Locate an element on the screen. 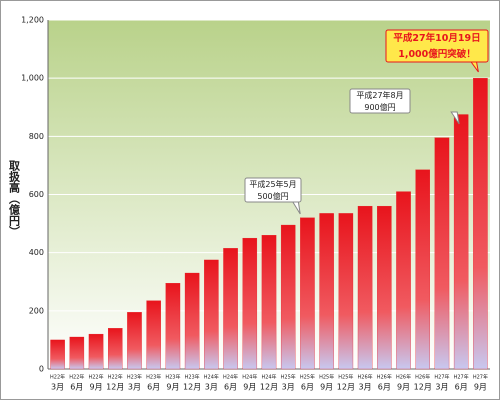 This screenshot has width=500, height=404. callout-text: 平成25年5月 is located at coordinates (272, 184).